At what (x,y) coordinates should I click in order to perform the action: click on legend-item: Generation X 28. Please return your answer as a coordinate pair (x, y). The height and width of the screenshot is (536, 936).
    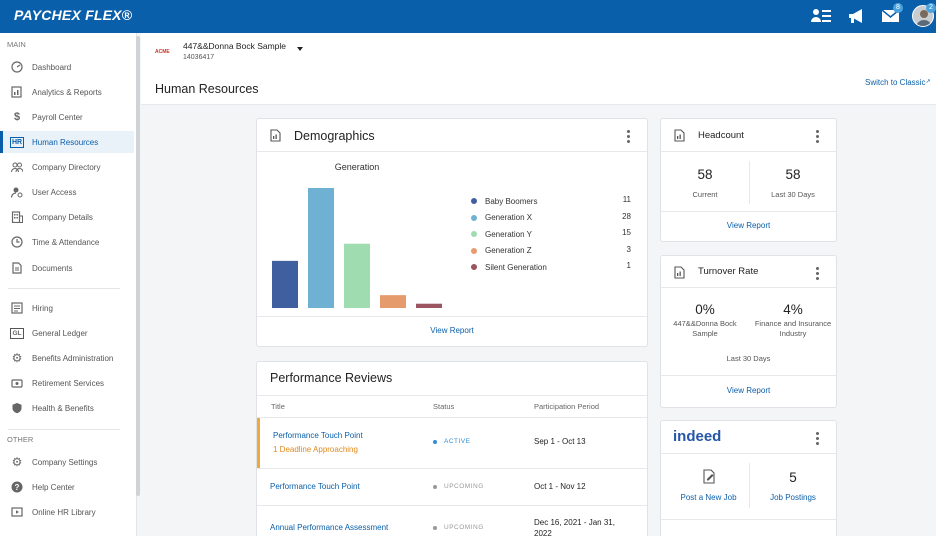
    Looking at the image, I should click on (551, 218).